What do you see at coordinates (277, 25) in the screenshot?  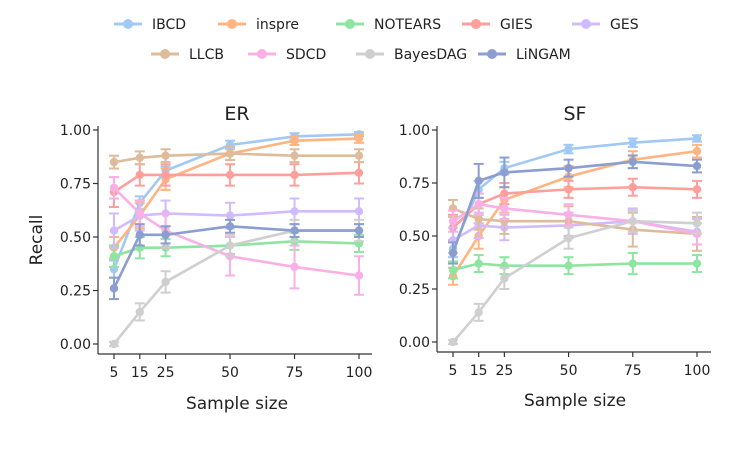 I see `legend-label: inspre` at bounding box center [277, 25].